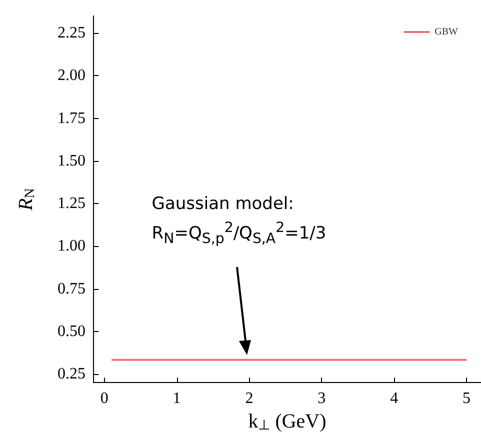 Image resolution: width=481 pixels, height=446 pixels. I want to click on x-axis-title: k⊥ (GeV), so click(287, 422).